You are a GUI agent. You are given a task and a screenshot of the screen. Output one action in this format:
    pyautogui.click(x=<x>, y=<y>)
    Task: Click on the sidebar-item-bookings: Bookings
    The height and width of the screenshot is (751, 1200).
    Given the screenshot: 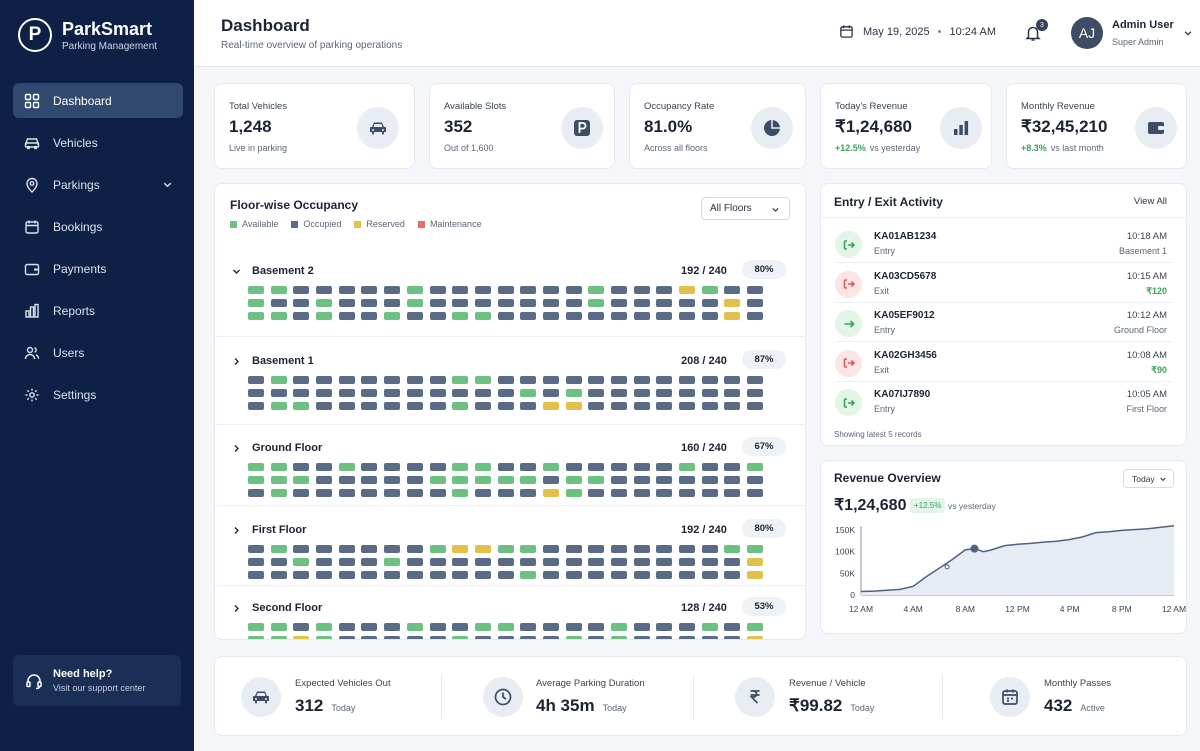 What is the action you would take?
    pyautogui.click(x=98, y=226)
    